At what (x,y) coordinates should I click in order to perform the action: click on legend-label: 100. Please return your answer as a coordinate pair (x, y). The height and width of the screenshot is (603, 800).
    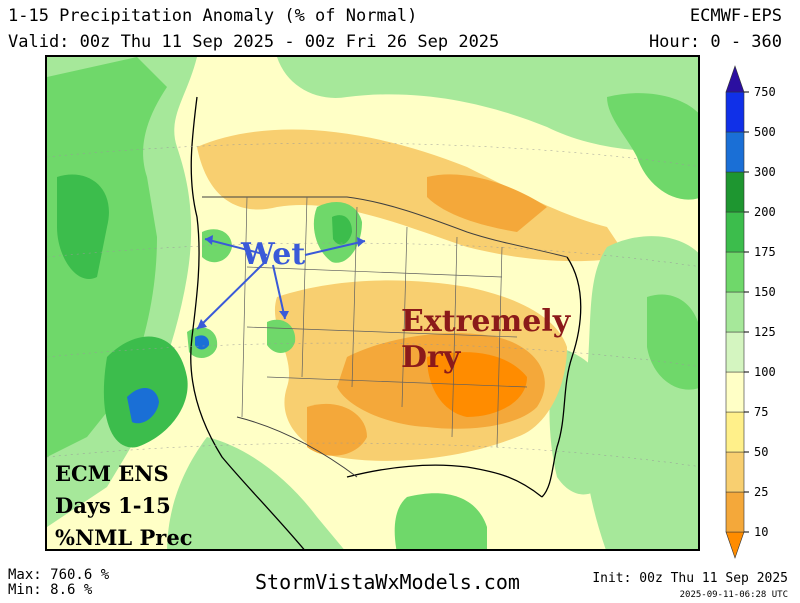
    Looking at the image, I should click on (765, 372).